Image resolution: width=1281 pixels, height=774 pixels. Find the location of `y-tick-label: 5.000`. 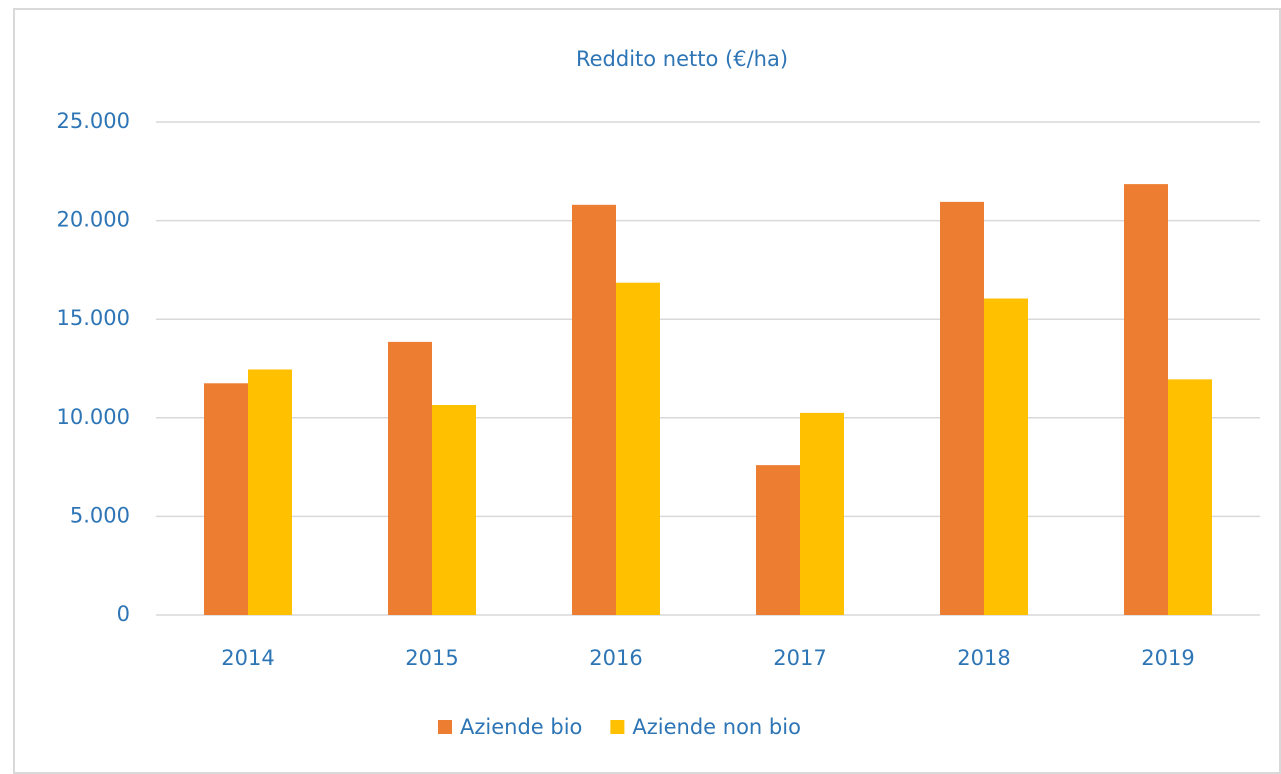

y-tick-label: 5.000 is located at coordinates (100, 515).